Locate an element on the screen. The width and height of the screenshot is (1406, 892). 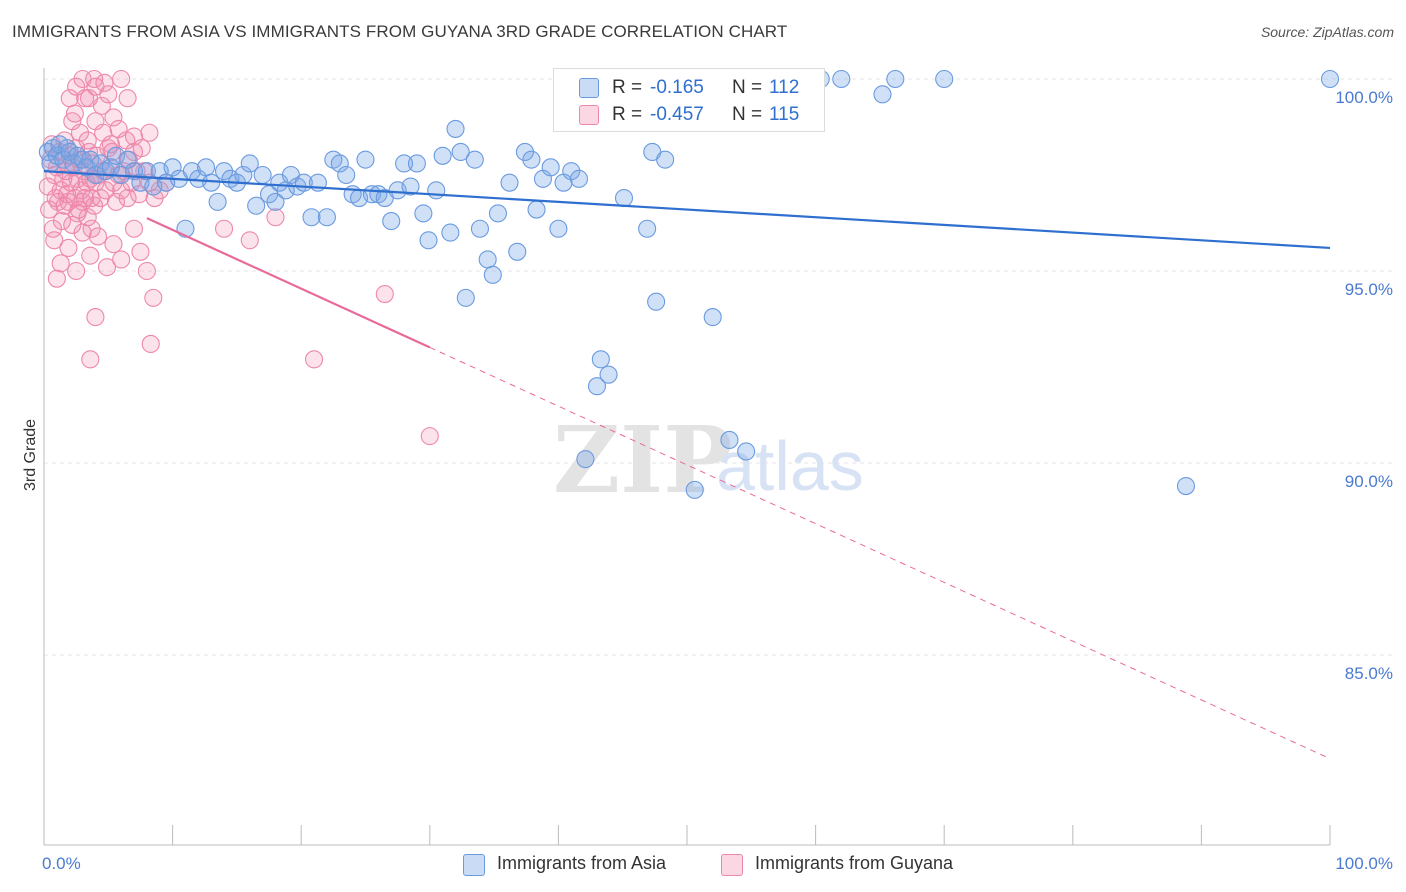
y-tick-label: 95.0% is located at coordinates (1369, 289).